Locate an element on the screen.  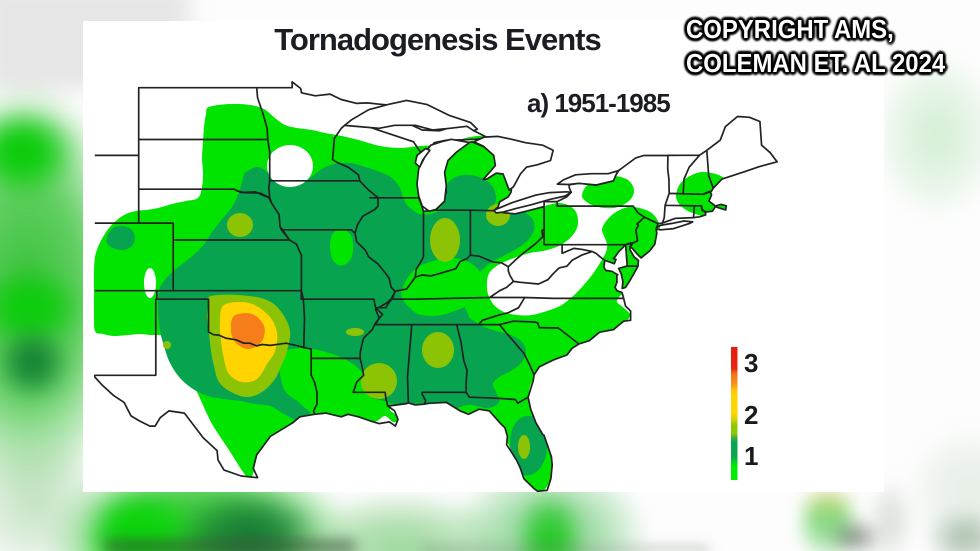
svg-text: 2 is located at coordinates (751, 415).